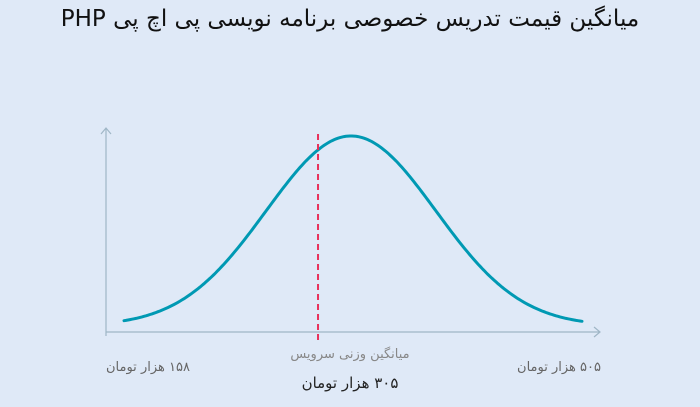 The width and height of the screenshot is (700, 407). What do you see at coordinates (597, 332) in the screenshot?
I see `x-axis-arrow` at bounding box center [597, 332].